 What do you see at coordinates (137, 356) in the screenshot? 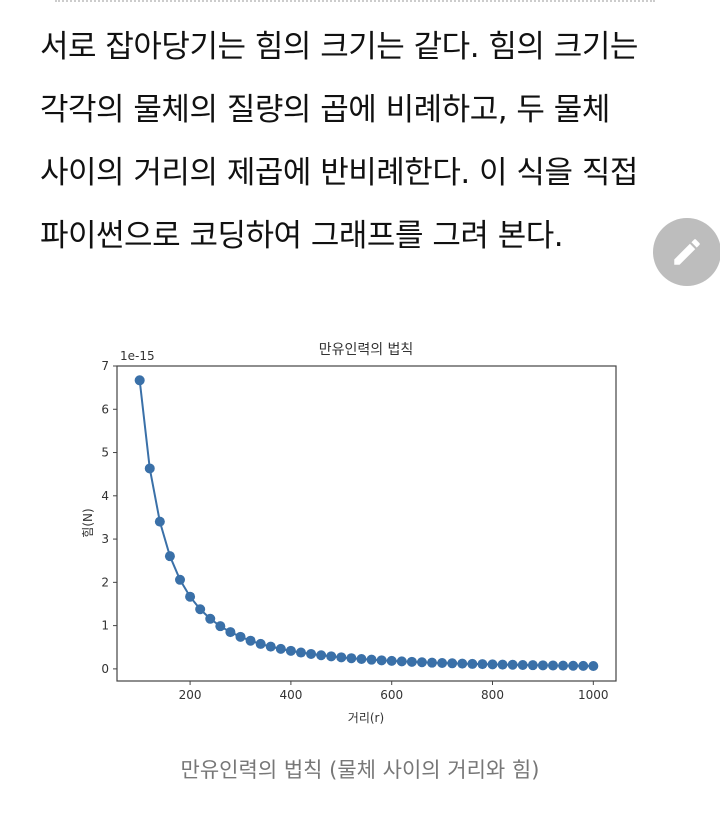
I see `y-offset-label: 1e-15` at bounding box center [137, 356].